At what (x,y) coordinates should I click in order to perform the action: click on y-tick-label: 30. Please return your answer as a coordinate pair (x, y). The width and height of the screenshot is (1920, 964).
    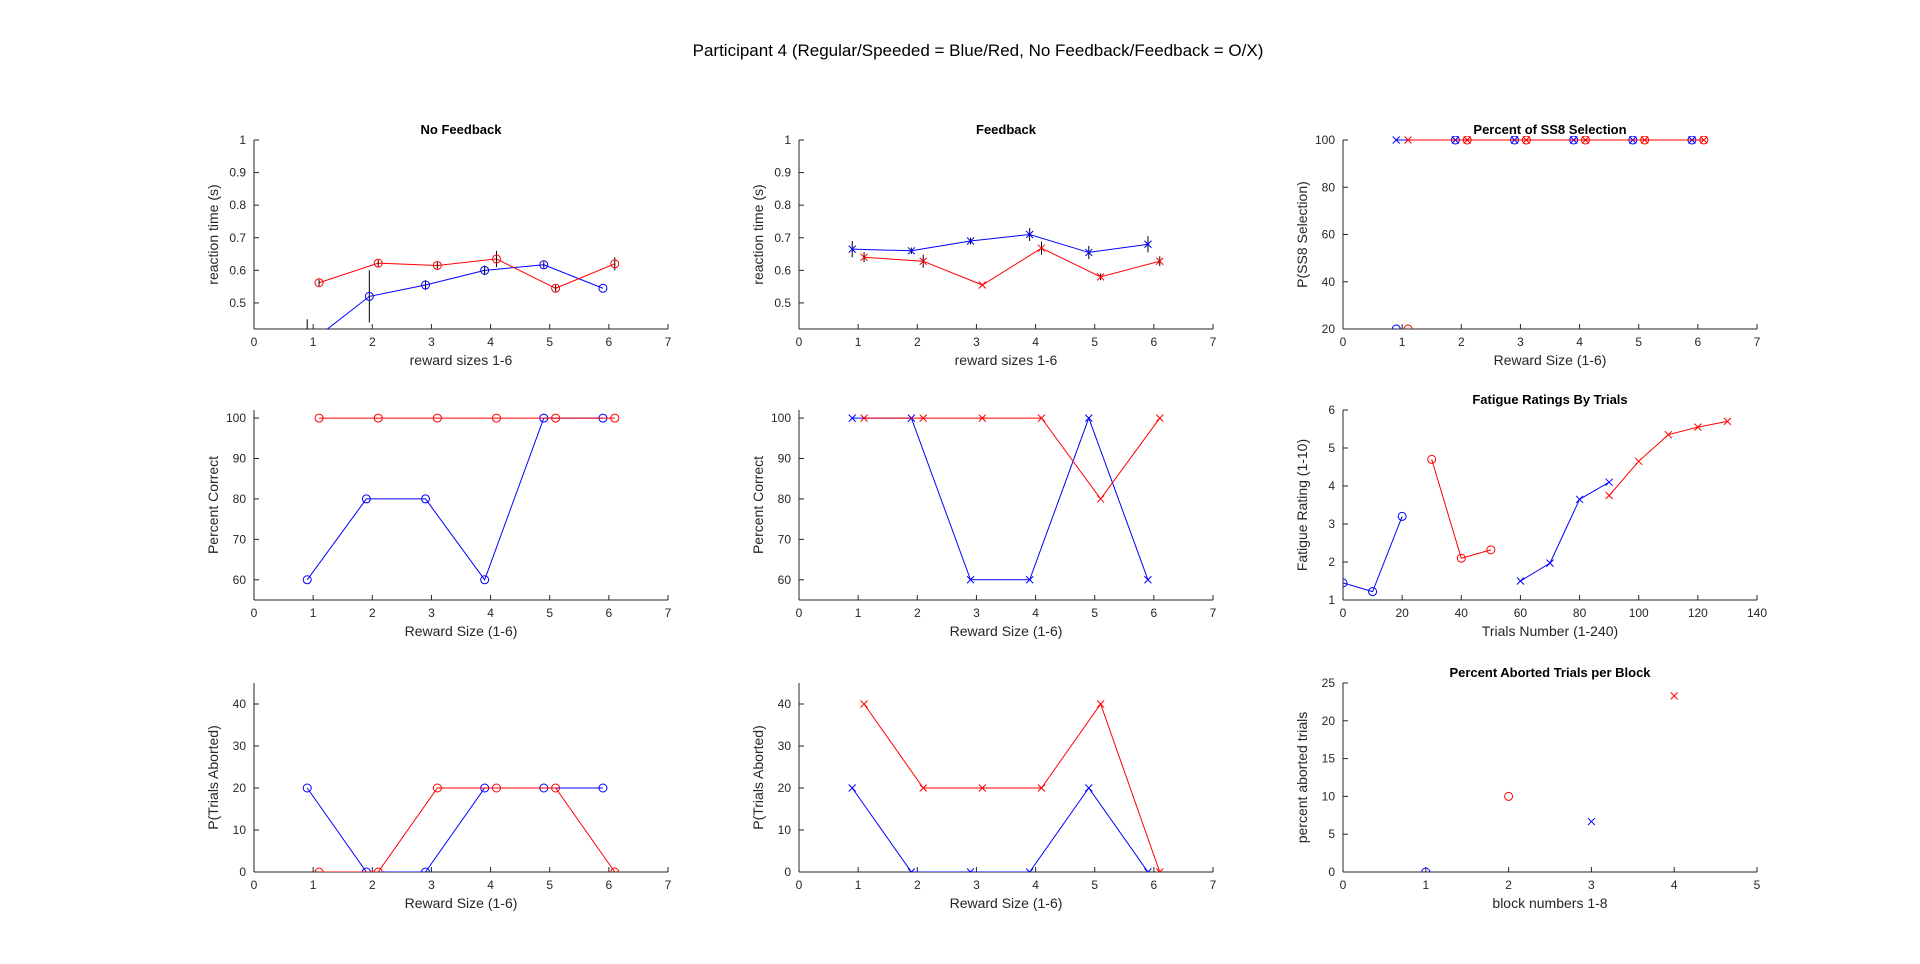
    Looking at the image, I should click on (785, 746).